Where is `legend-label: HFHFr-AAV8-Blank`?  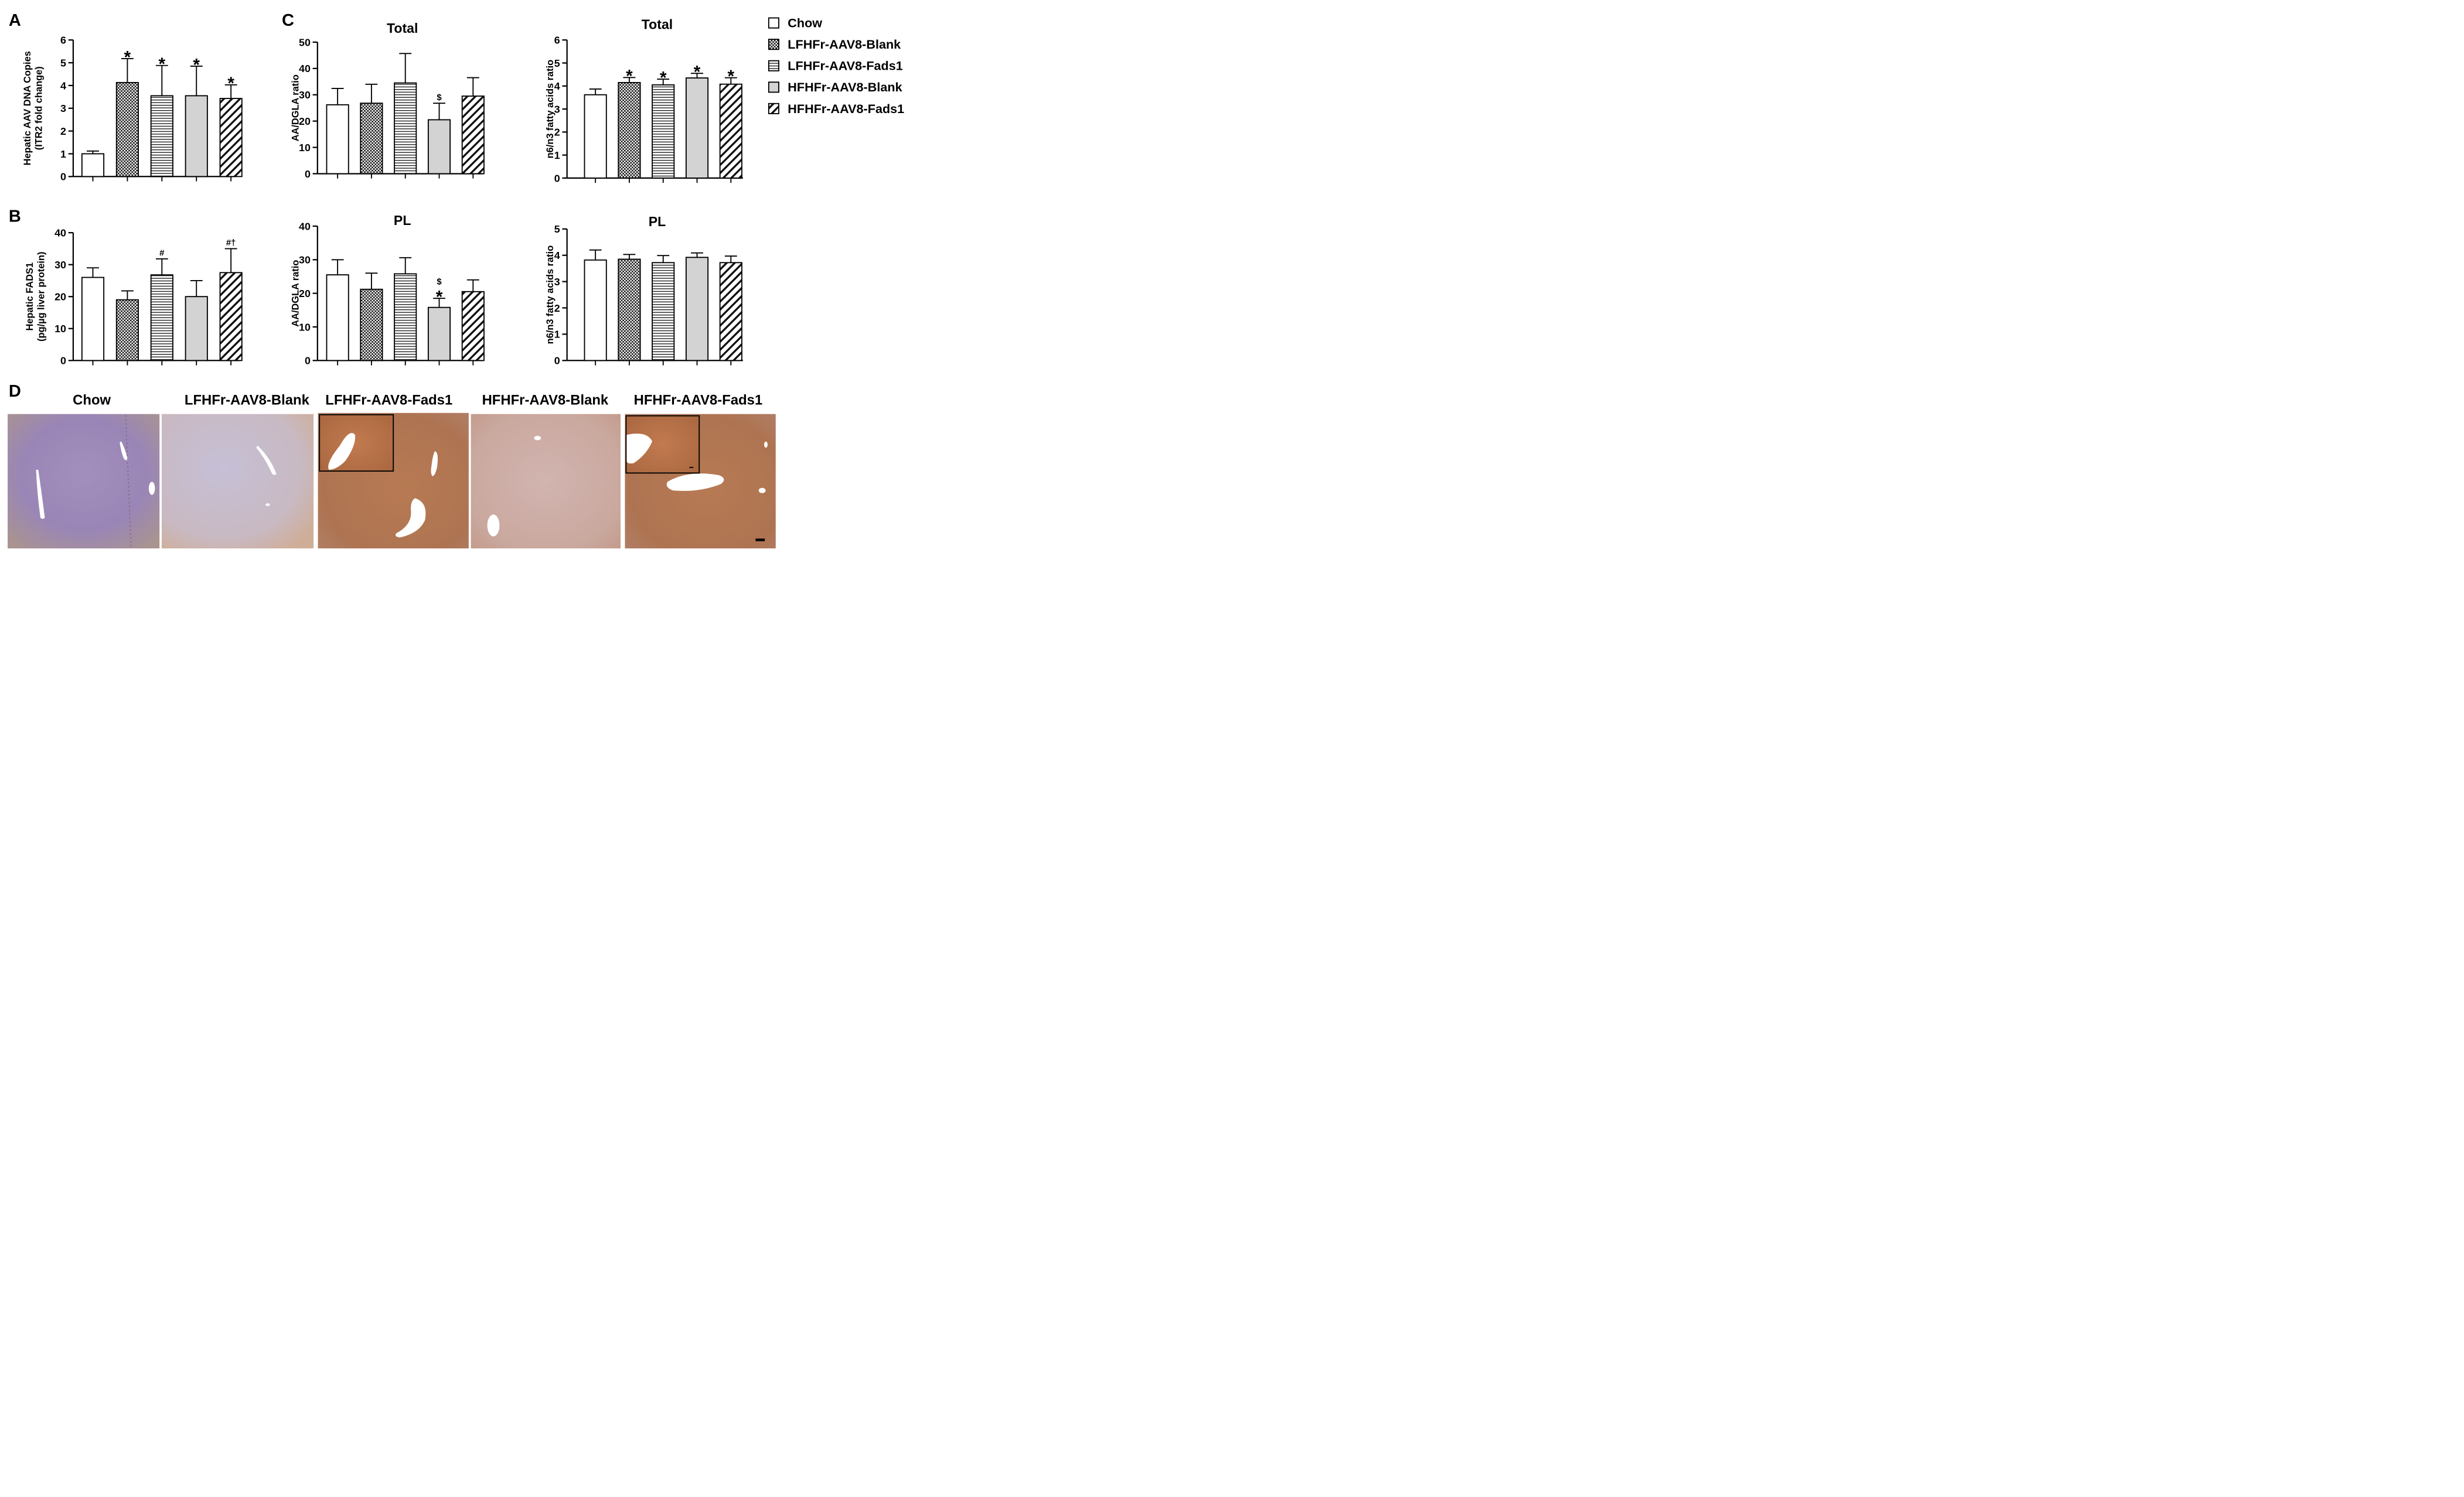
legend-label: HFHFr-AAV8-Blank is located at coordinates (845, 87).